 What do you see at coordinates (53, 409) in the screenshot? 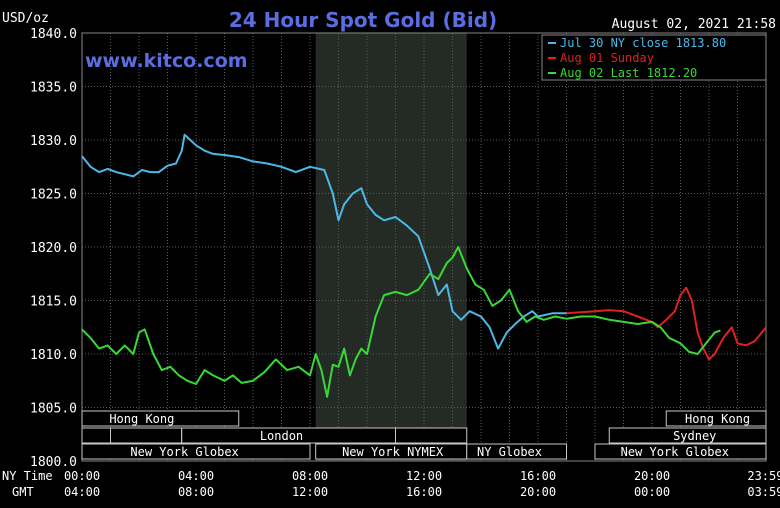
I see `y-tick-label: 1805.0` at bounding box center [53, 409].